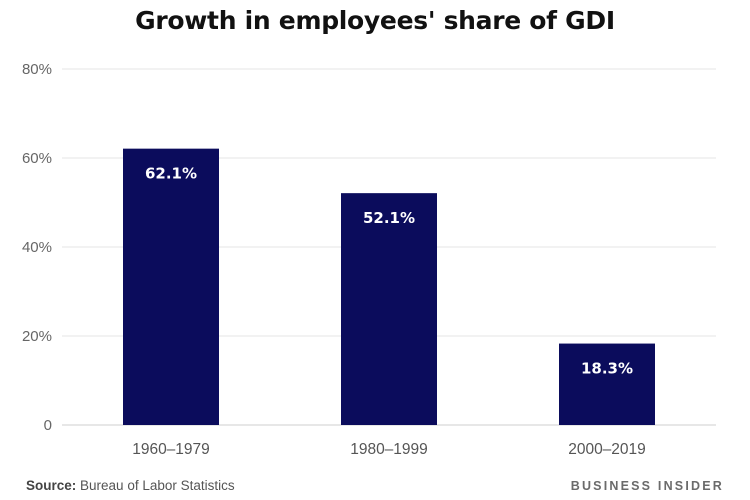 The width and height of the screenshot is (750, 500). I want to click on y-tick-label: 20%, so click(37, 336).